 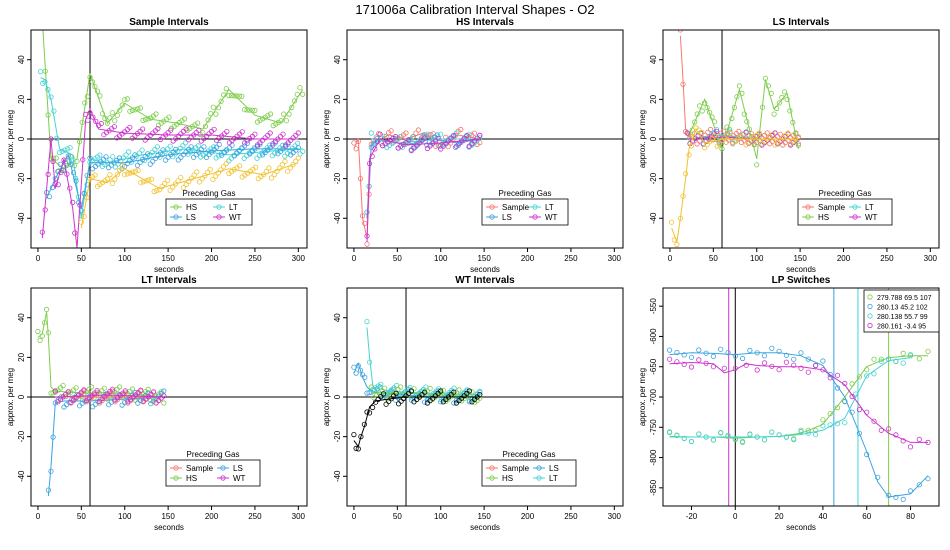 I want to click on x-tick-label: 200, so click(x=212, y=516).